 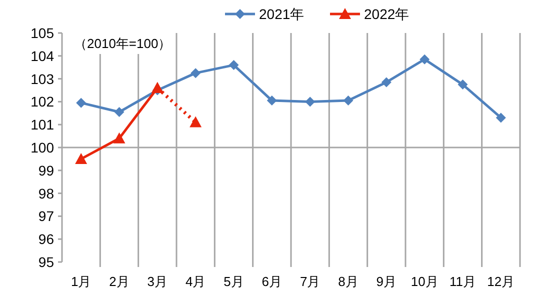 What do you see at coordinates (234, 281) in the screenshot?
I see `x-tick-label: 5月` at bounding box center [234, 281].